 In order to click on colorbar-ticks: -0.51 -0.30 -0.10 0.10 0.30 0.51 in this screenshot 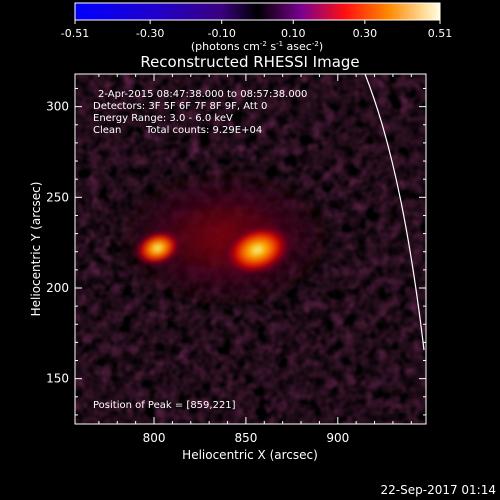, I will do `click(256, 30)`.